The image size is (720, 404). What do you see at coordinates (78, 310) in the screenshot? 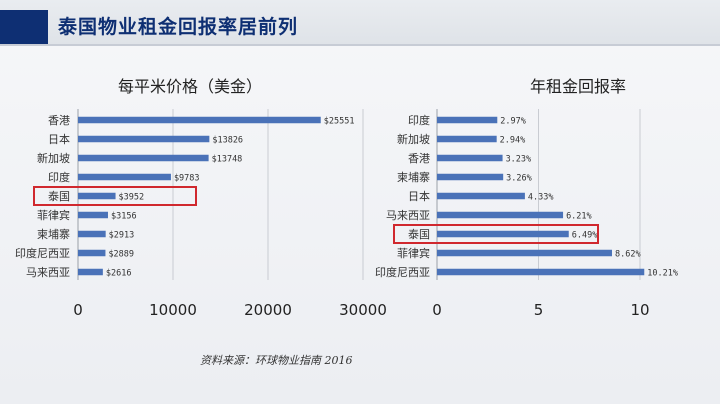
I see `chart-1-tick-label-0: 0` at bounding box center [78, 310].